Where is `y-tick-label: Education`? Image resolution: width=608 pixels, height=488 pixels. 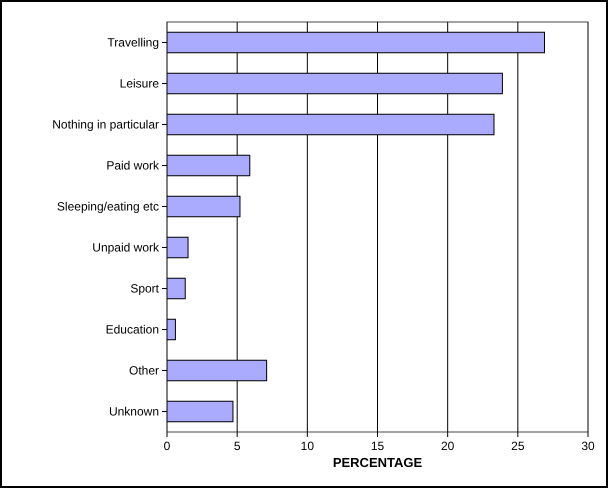 y-tick-label: Education is located at coordinates (132, 329).